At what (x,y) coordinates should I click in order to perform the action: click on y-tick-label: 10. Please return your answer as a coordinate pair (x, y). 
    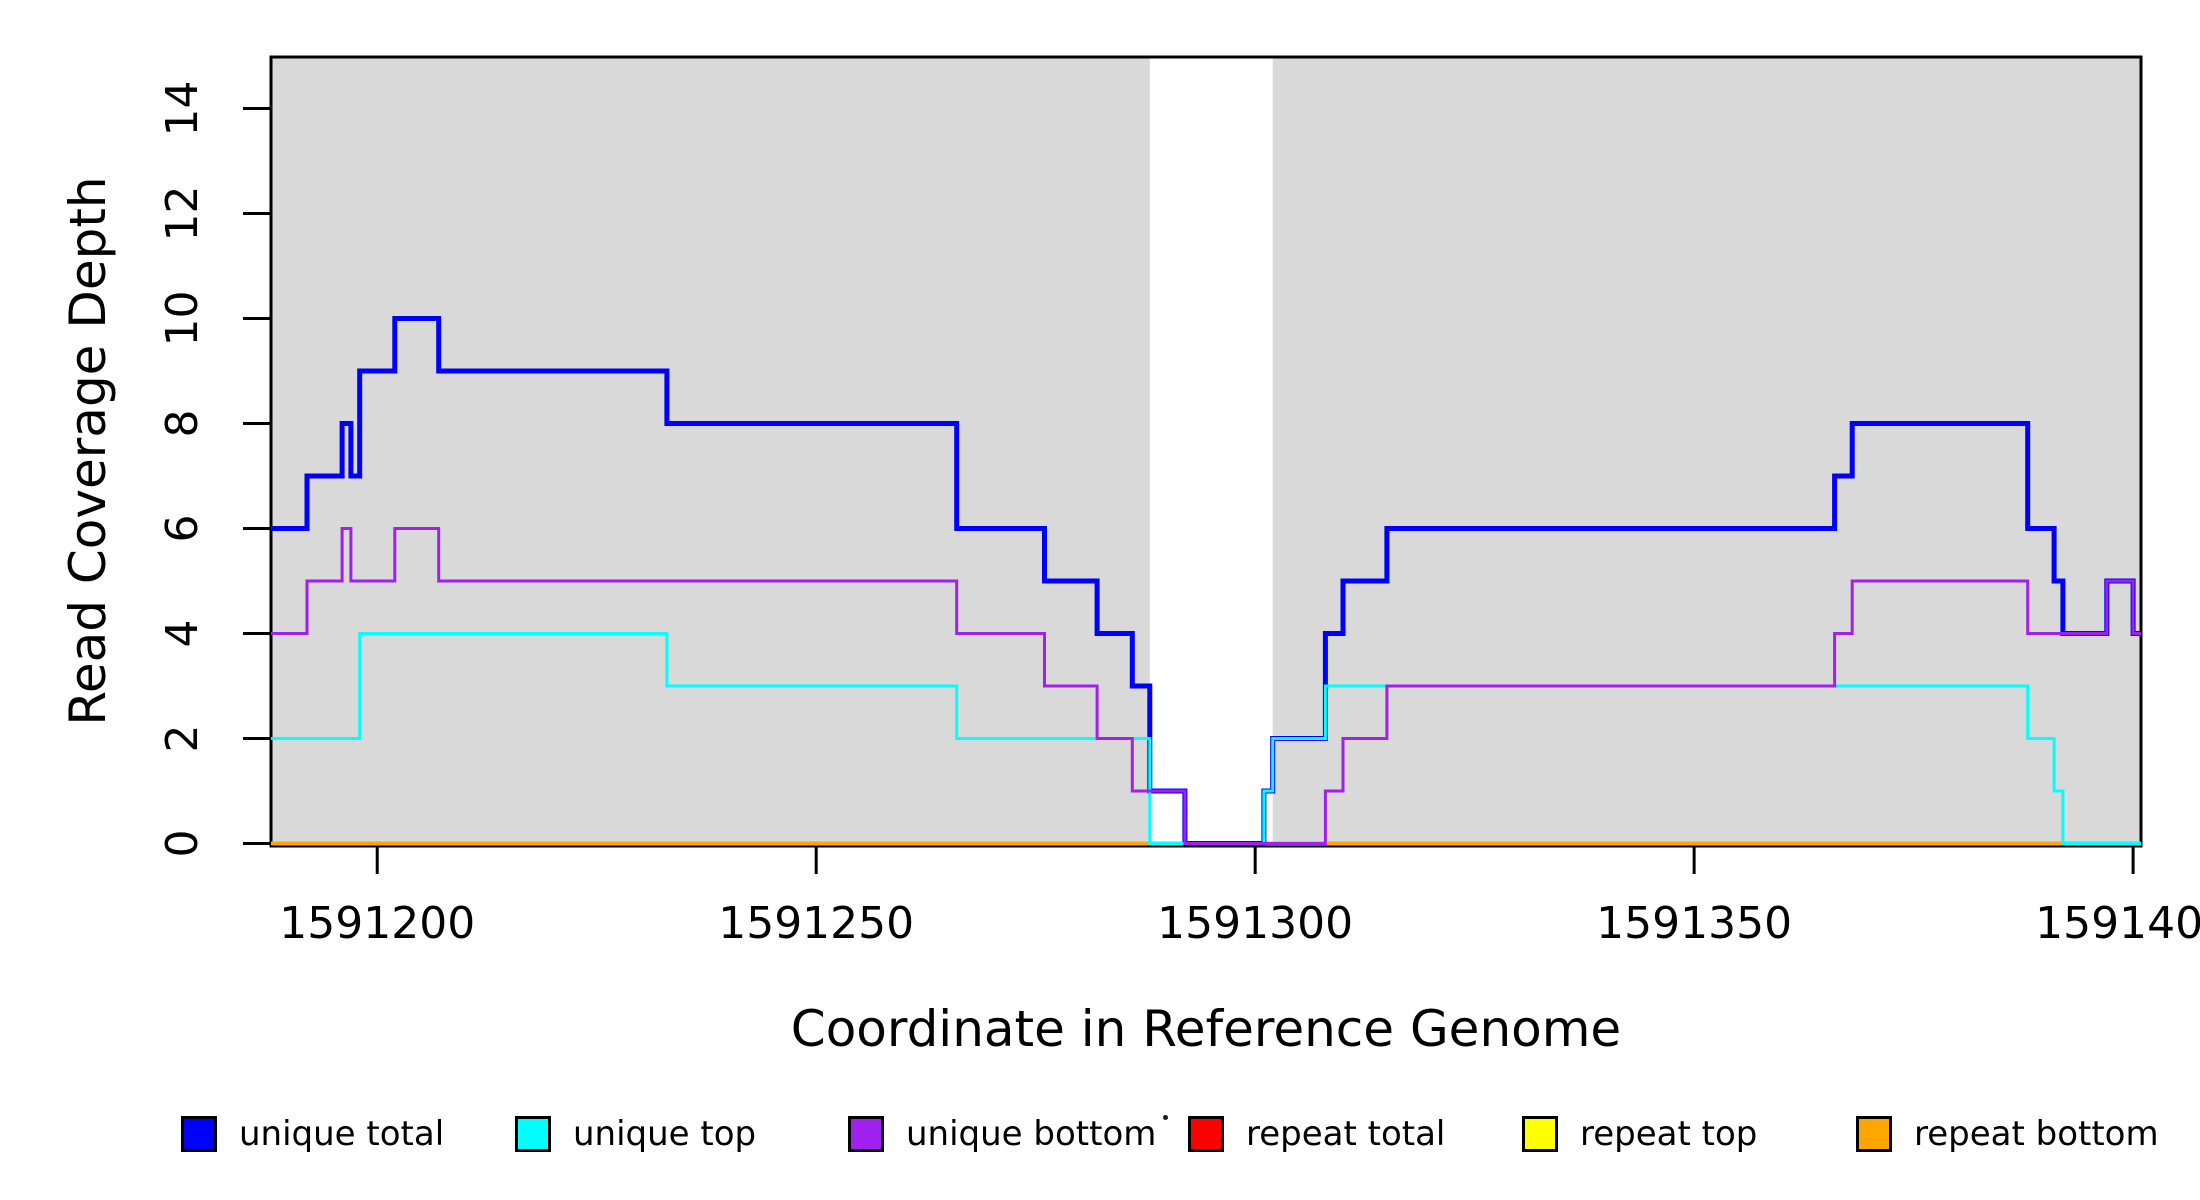
    Looking at the image, I should click on (182, 319).